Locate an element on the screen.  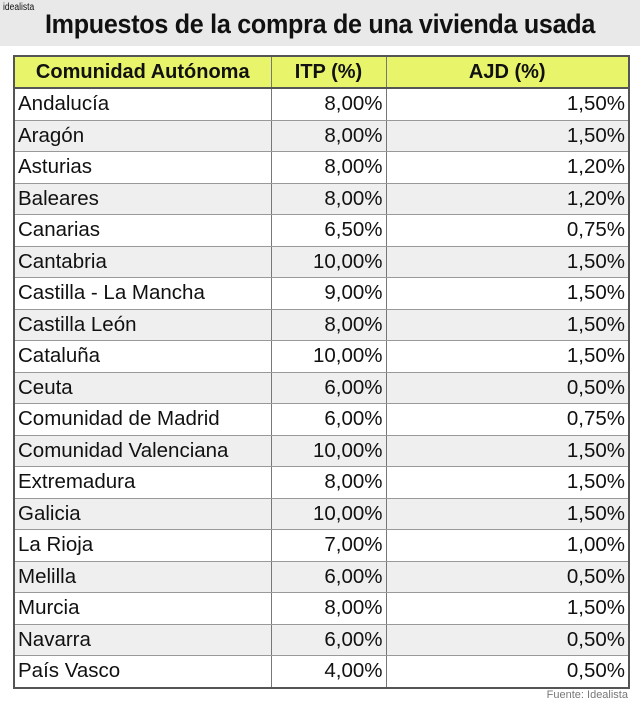
table-row: País Vasco 4,00% 0,50% is located at coordinates (321, 671).